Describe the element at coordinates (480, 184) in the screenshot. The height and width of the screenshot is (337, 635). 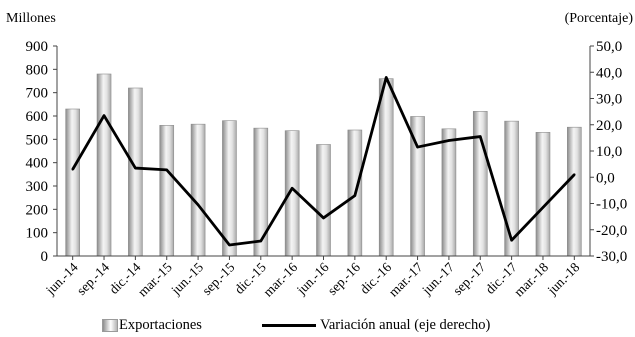
I see `bar-sep.-17` at that location.